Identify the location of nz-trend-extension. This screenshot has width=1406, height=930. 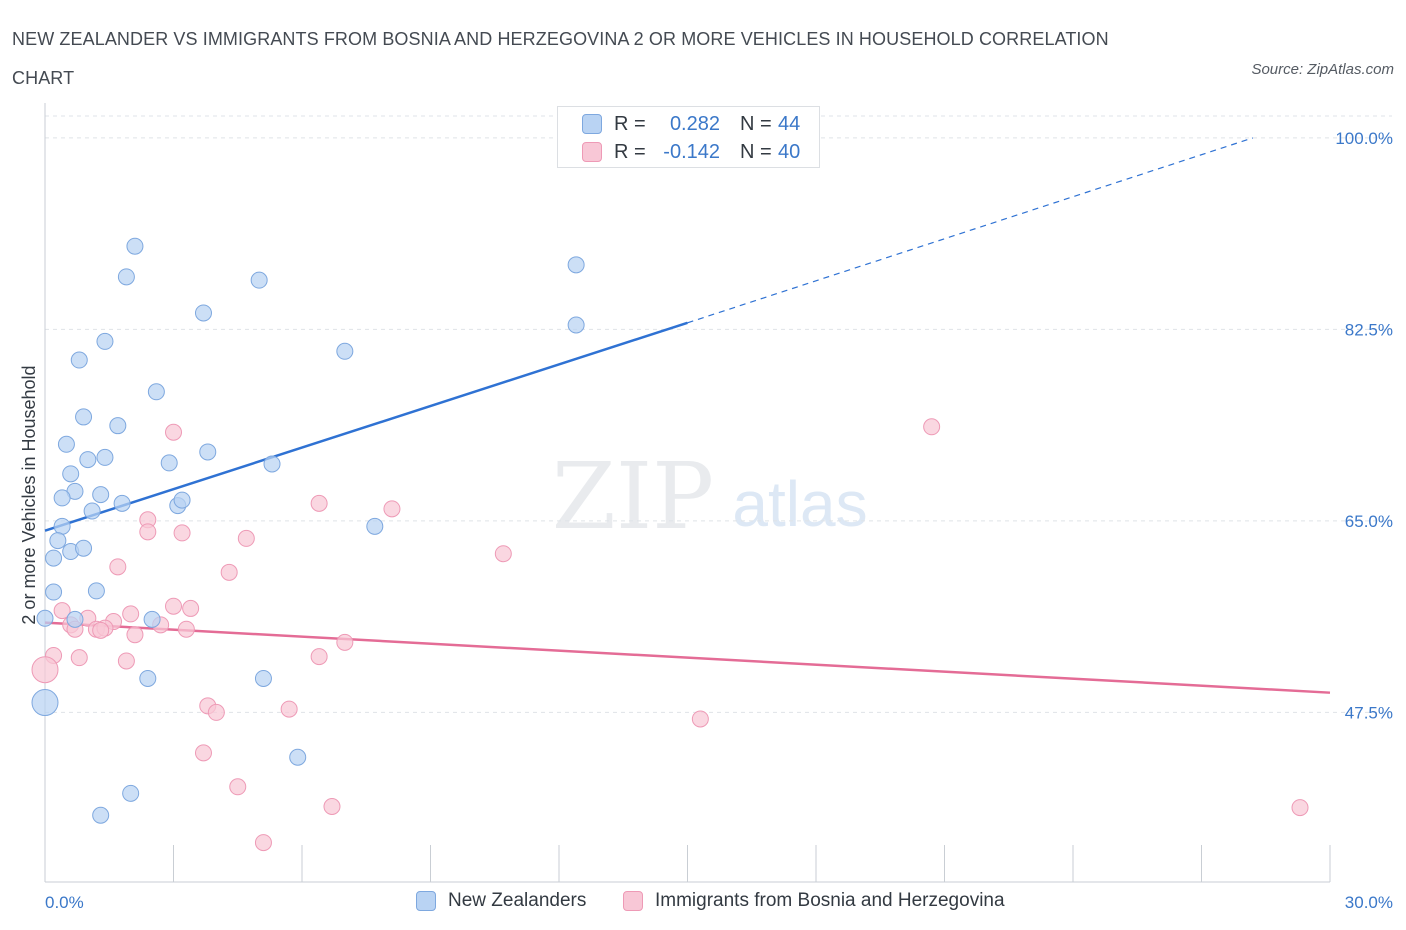
(970, 230).